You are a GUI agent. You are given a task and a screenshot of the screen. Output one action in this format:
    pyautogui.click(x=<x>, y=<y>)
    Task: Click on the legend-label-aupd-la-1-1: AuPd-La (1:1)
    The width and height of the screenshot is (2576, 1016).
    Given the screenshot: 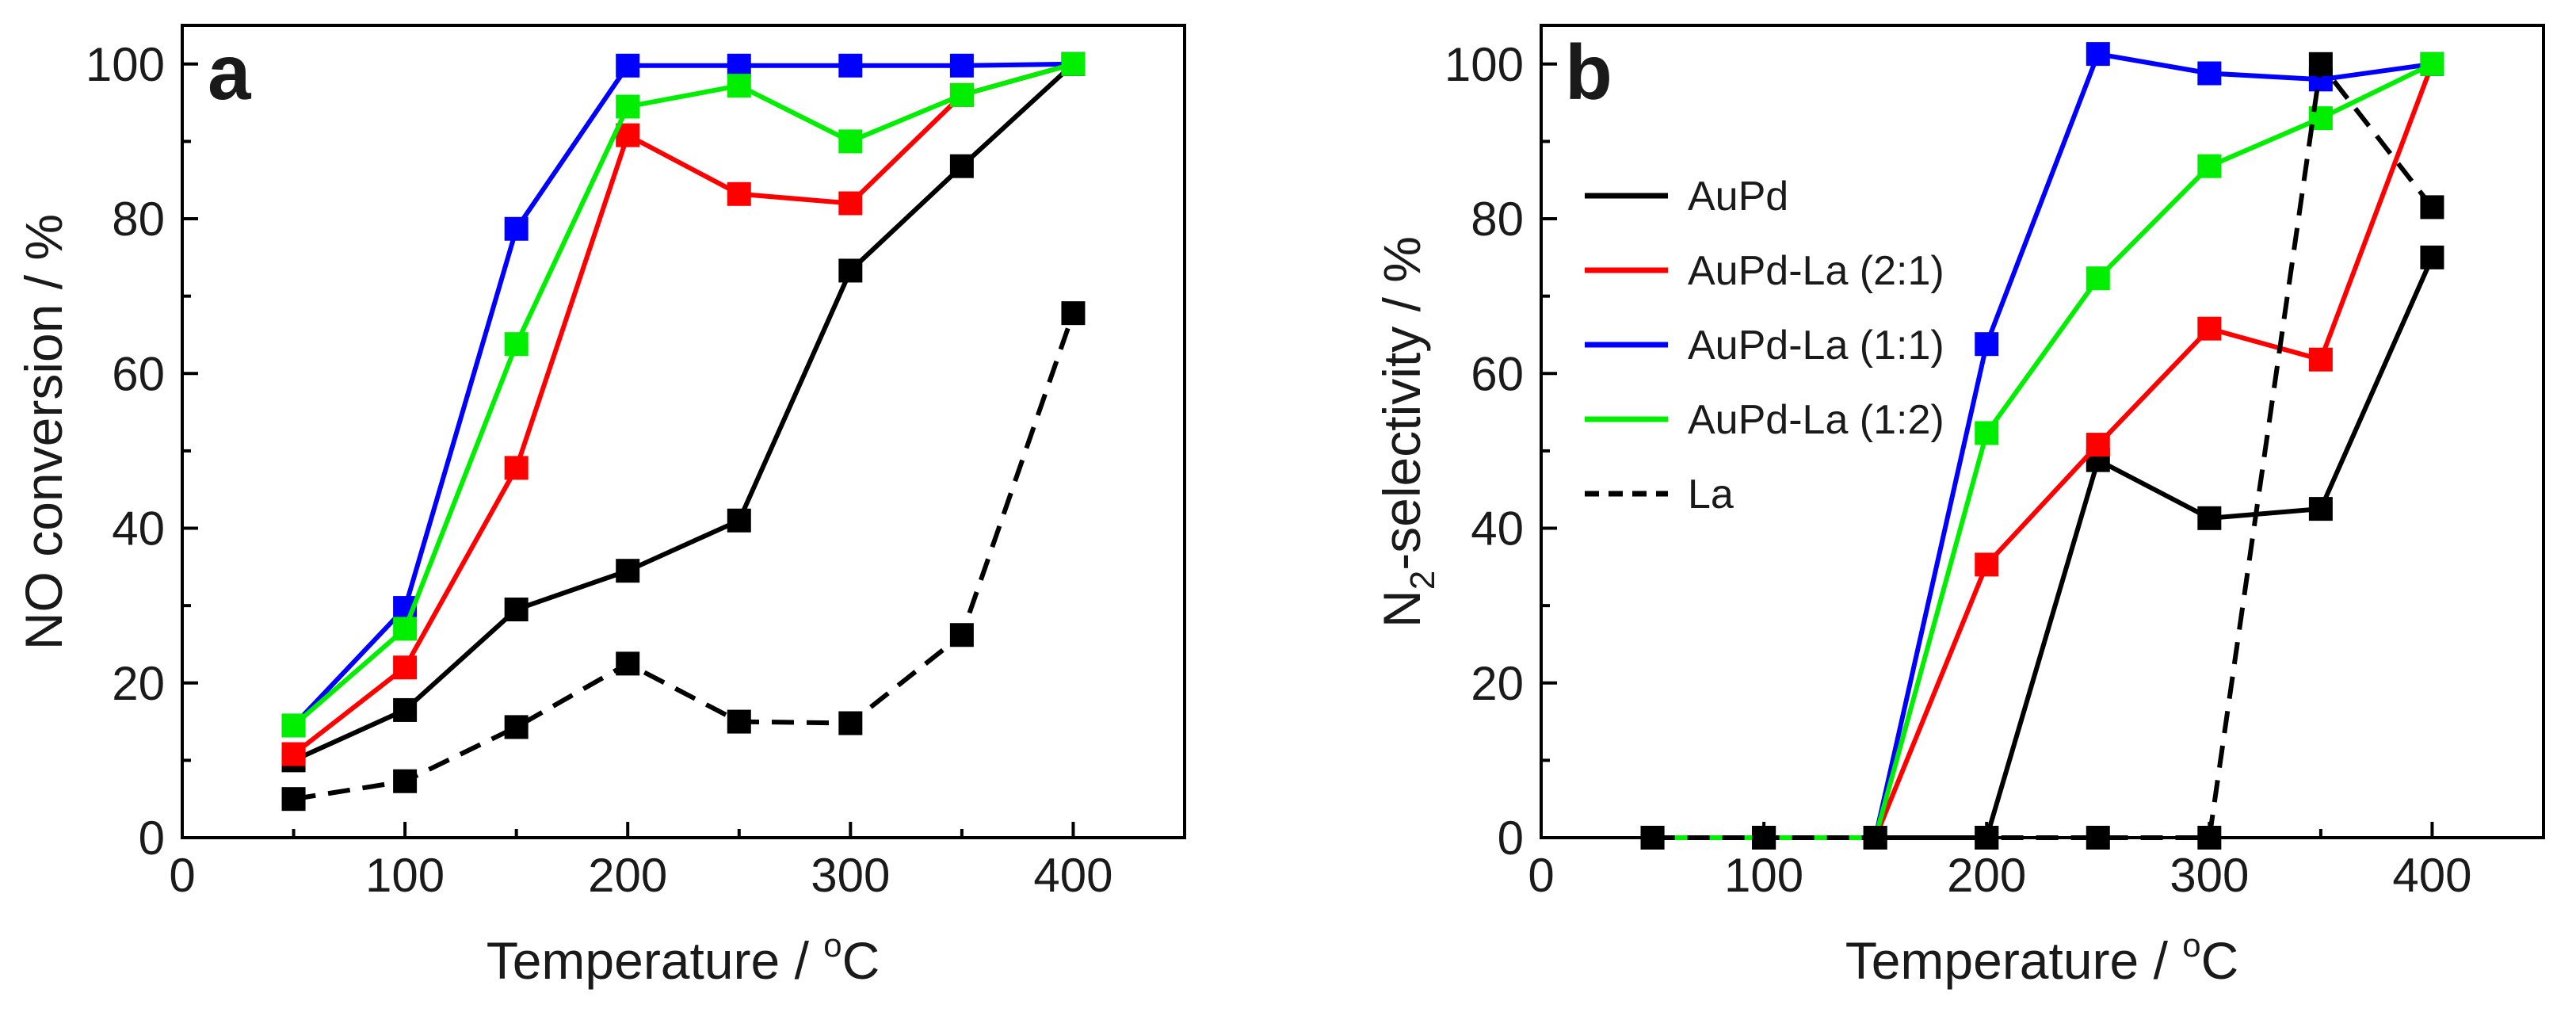 What is the action you would take?
    pyautogui.click(x=1816, y=346)
    